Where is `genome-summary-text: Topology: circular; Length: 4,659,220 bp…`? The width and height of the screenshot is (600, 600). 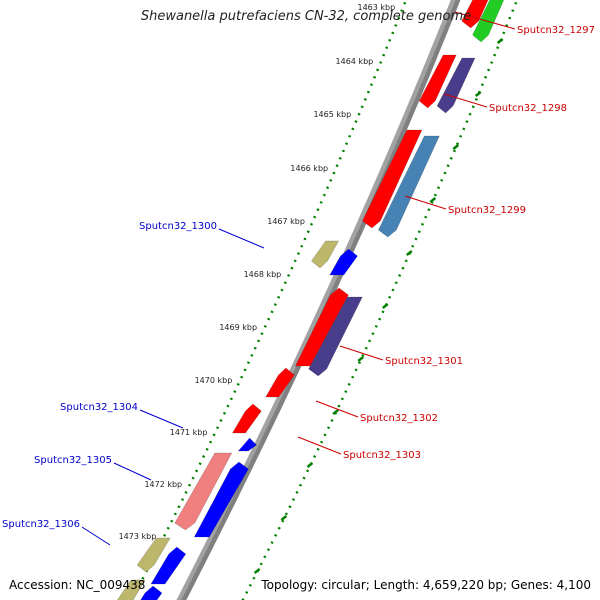
genome-summary-text: Topology: circular; Length: 4,659,220 bp… is located at coordinates (426, 585).